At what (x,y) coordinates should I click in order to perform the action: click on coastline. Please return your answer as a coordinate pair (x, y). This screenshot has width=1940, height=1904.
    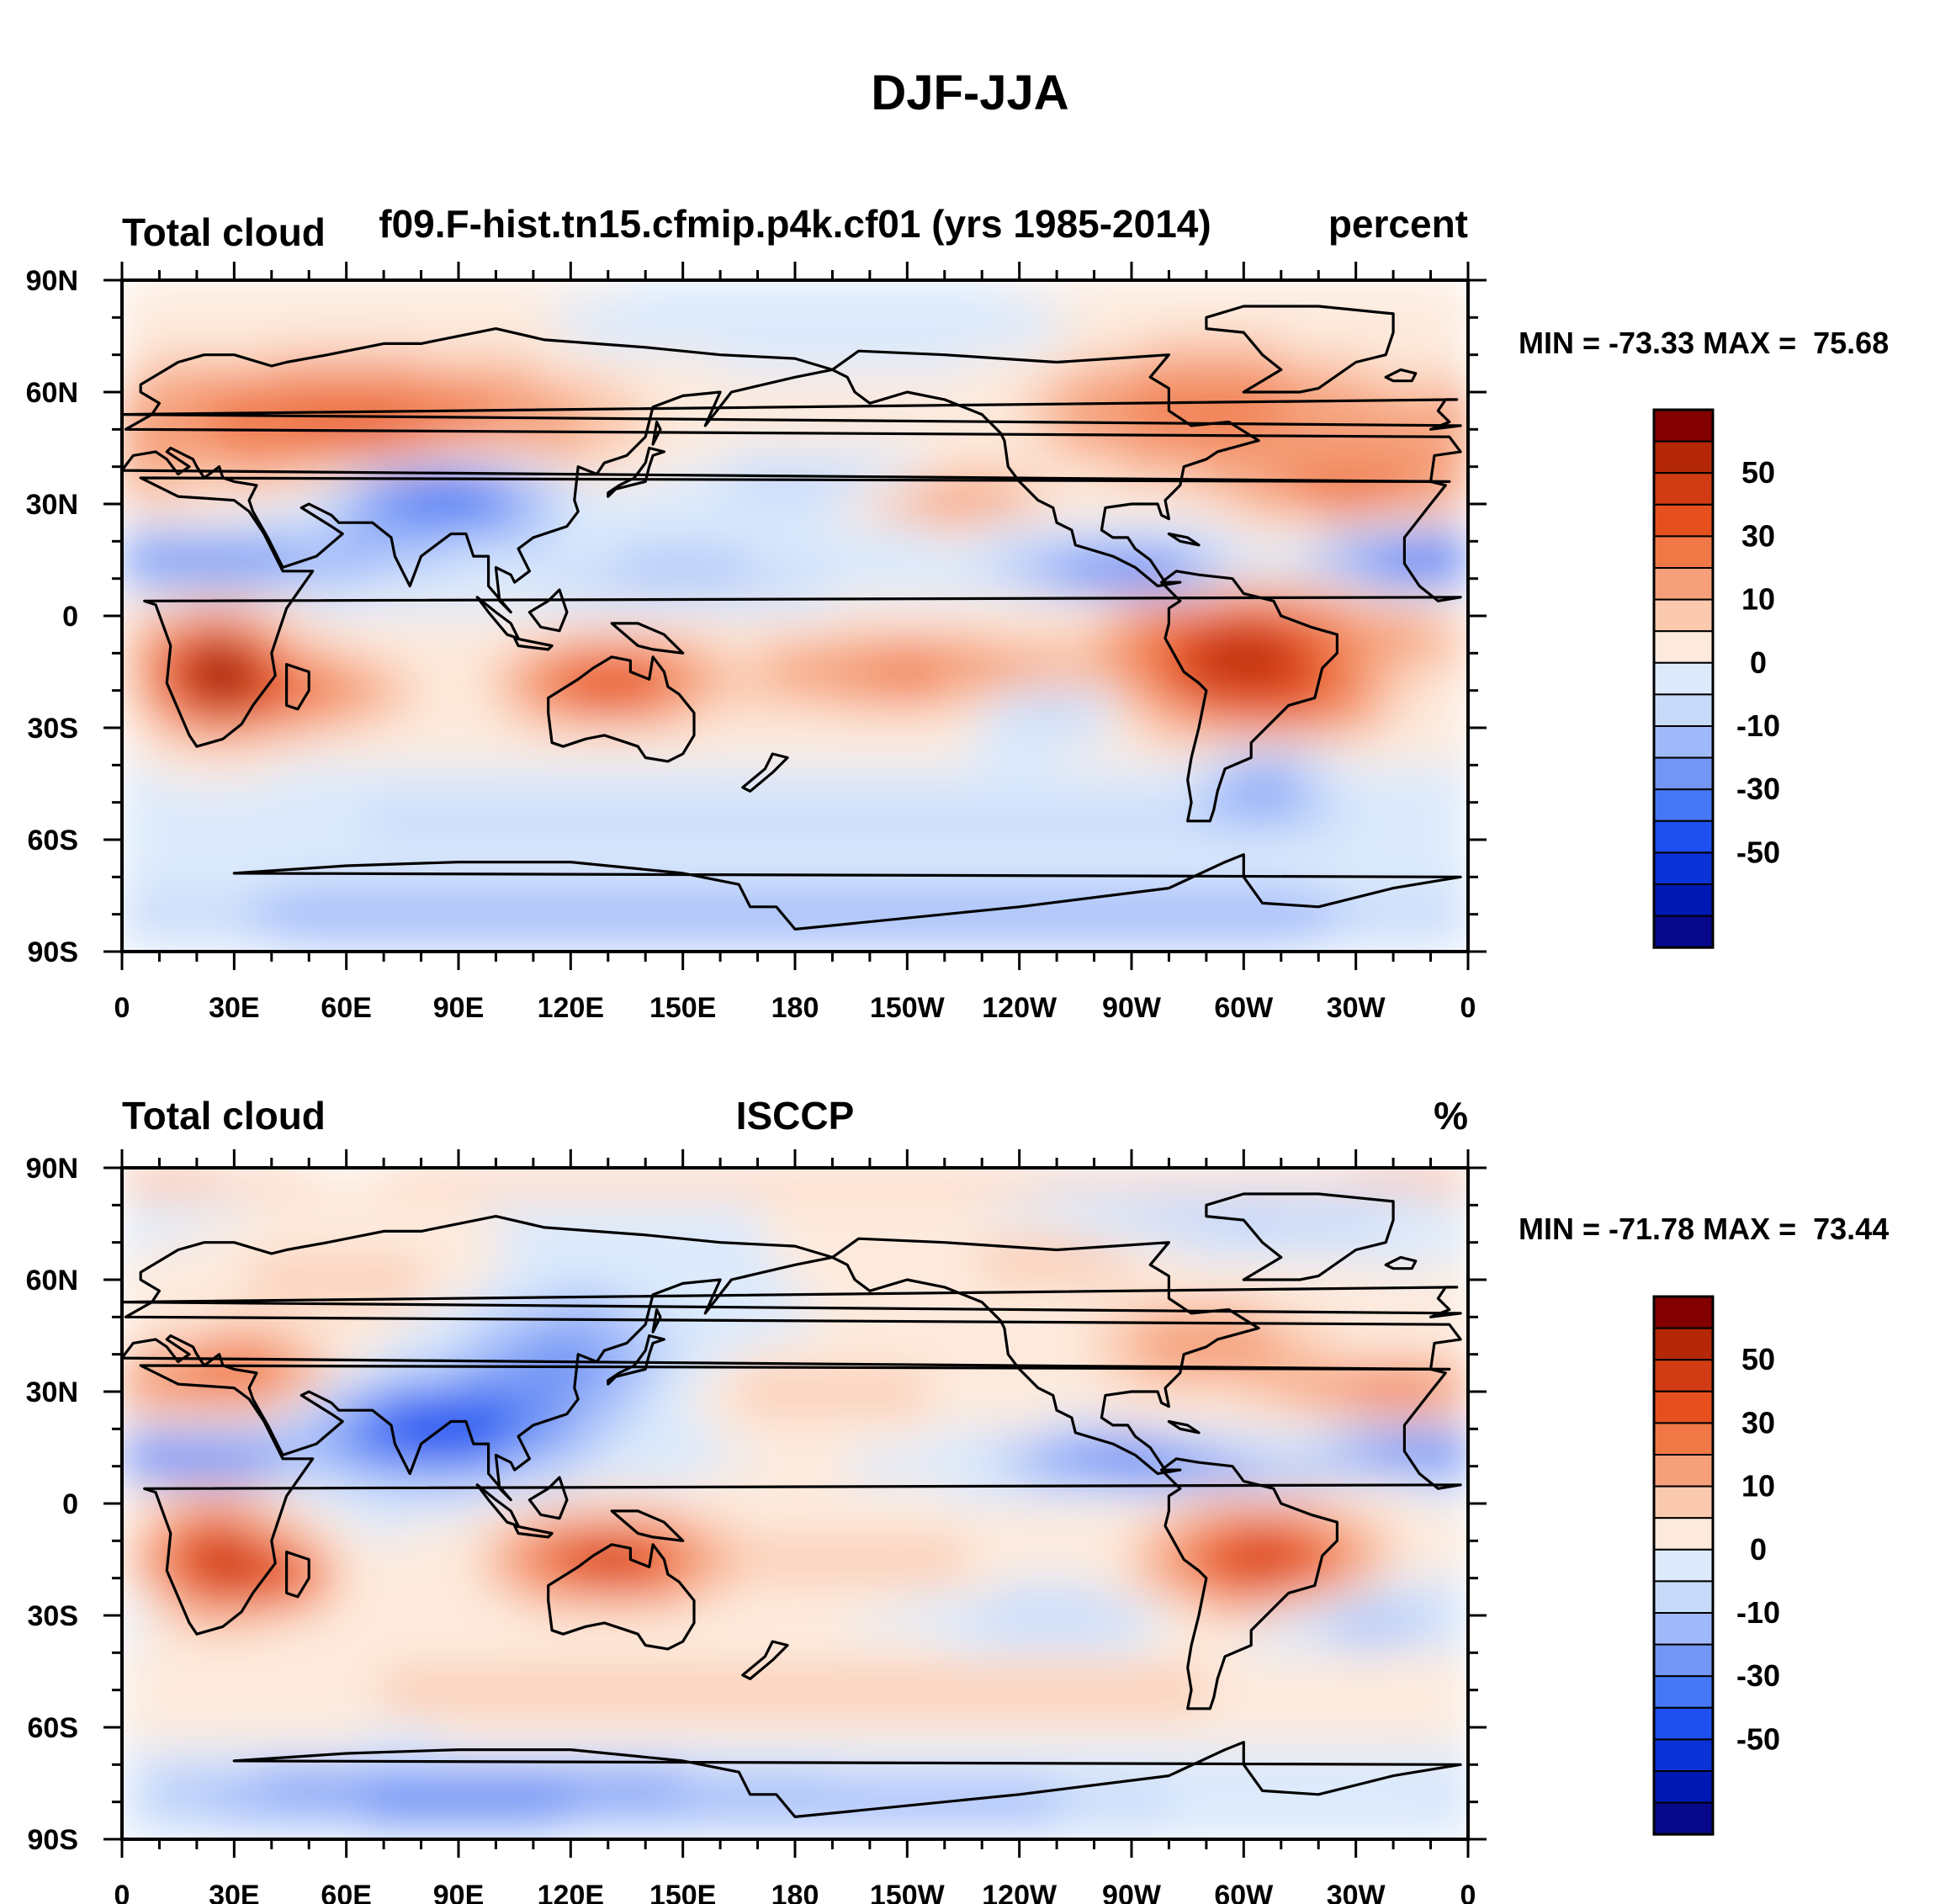
    Looking at the image, I should click on (1249, 696).